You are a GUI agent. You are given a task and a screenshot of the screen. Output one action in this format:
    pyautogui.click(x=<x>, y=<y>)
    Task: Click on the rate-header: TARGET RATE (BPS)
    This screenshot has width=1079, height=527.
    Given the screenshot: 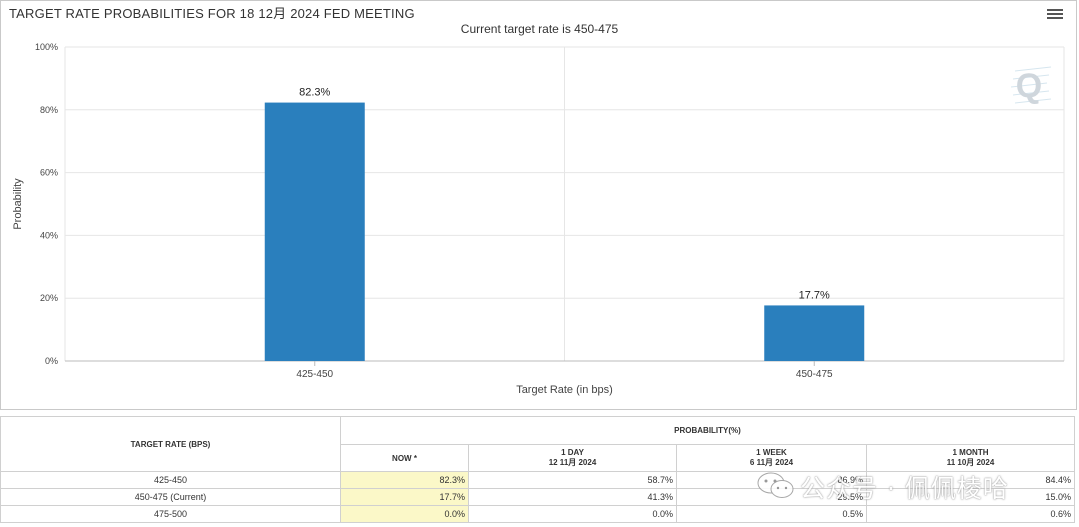 What is the action you would take?
    pyautogui.click(x=170, y=444)
    